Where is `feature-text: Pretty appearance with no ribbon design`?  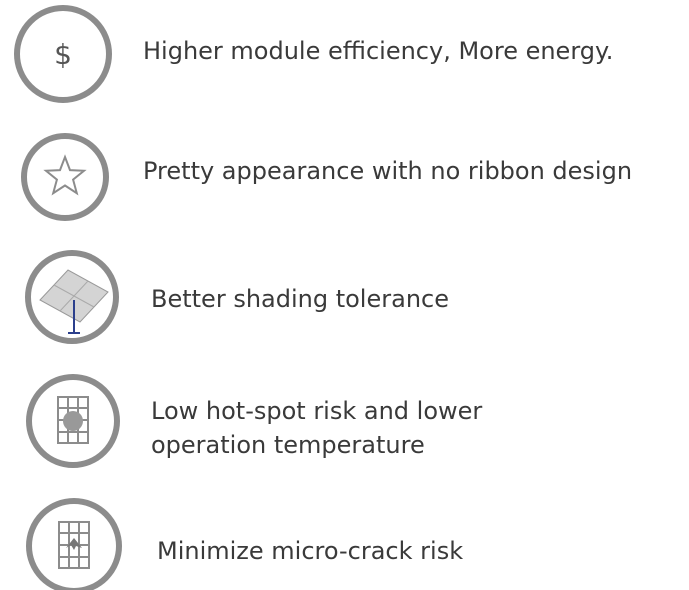 feature-text: Pretty appearance with no ribbon design is located at coordinates (387, 171).